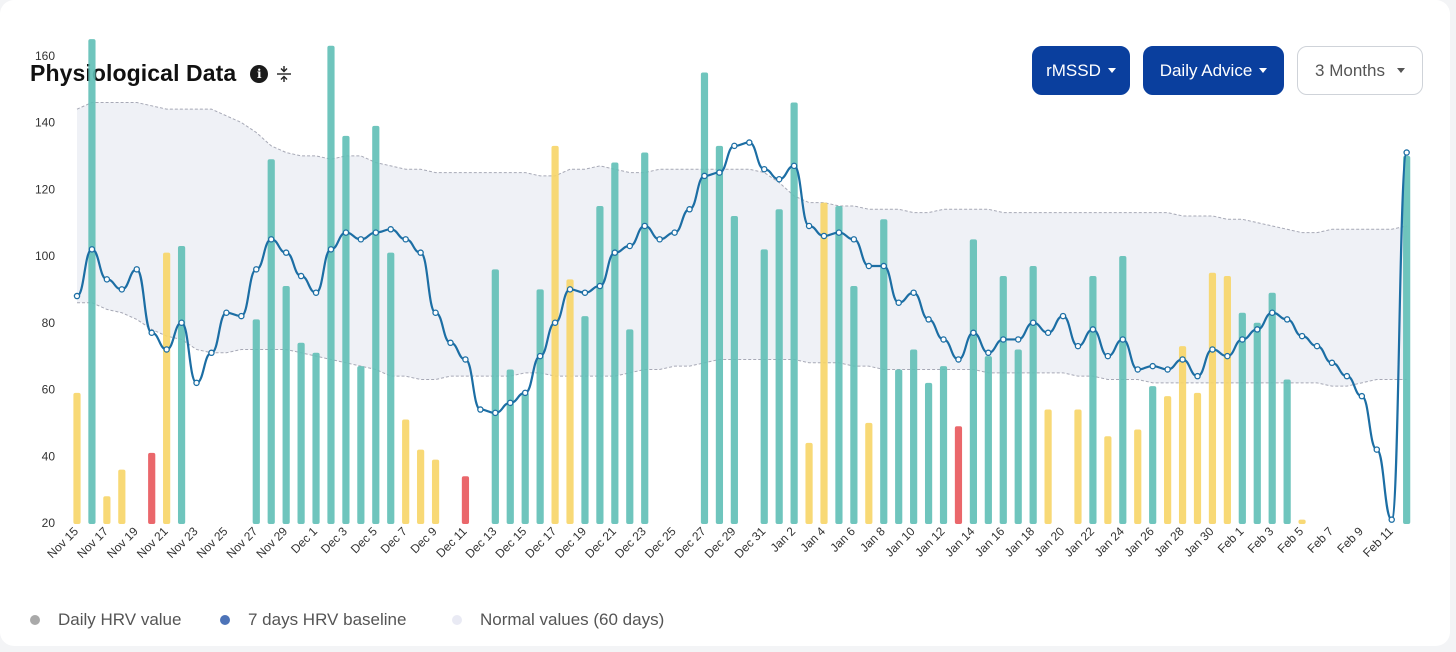 Image resolution: width=1456 pixels, height=652 pixels. I want to click on x-tick-label: Dec 7, so click(394, 540).